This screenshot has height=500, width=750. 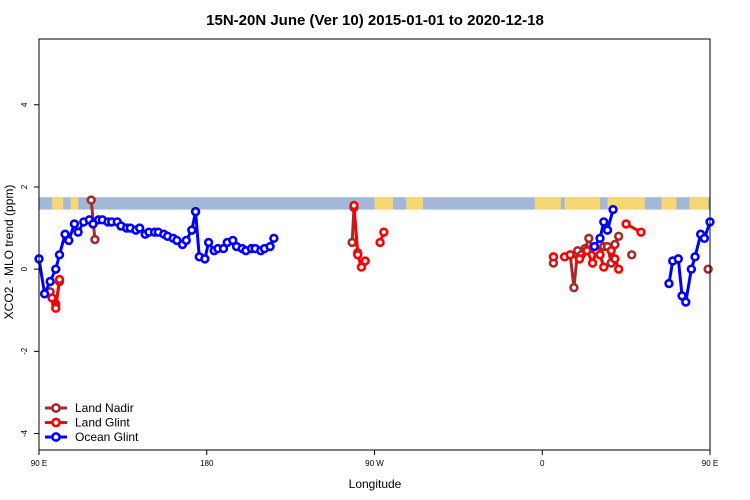 I want to click on legend-label-land-glint: Land Glint, so click(x=102, y=423).